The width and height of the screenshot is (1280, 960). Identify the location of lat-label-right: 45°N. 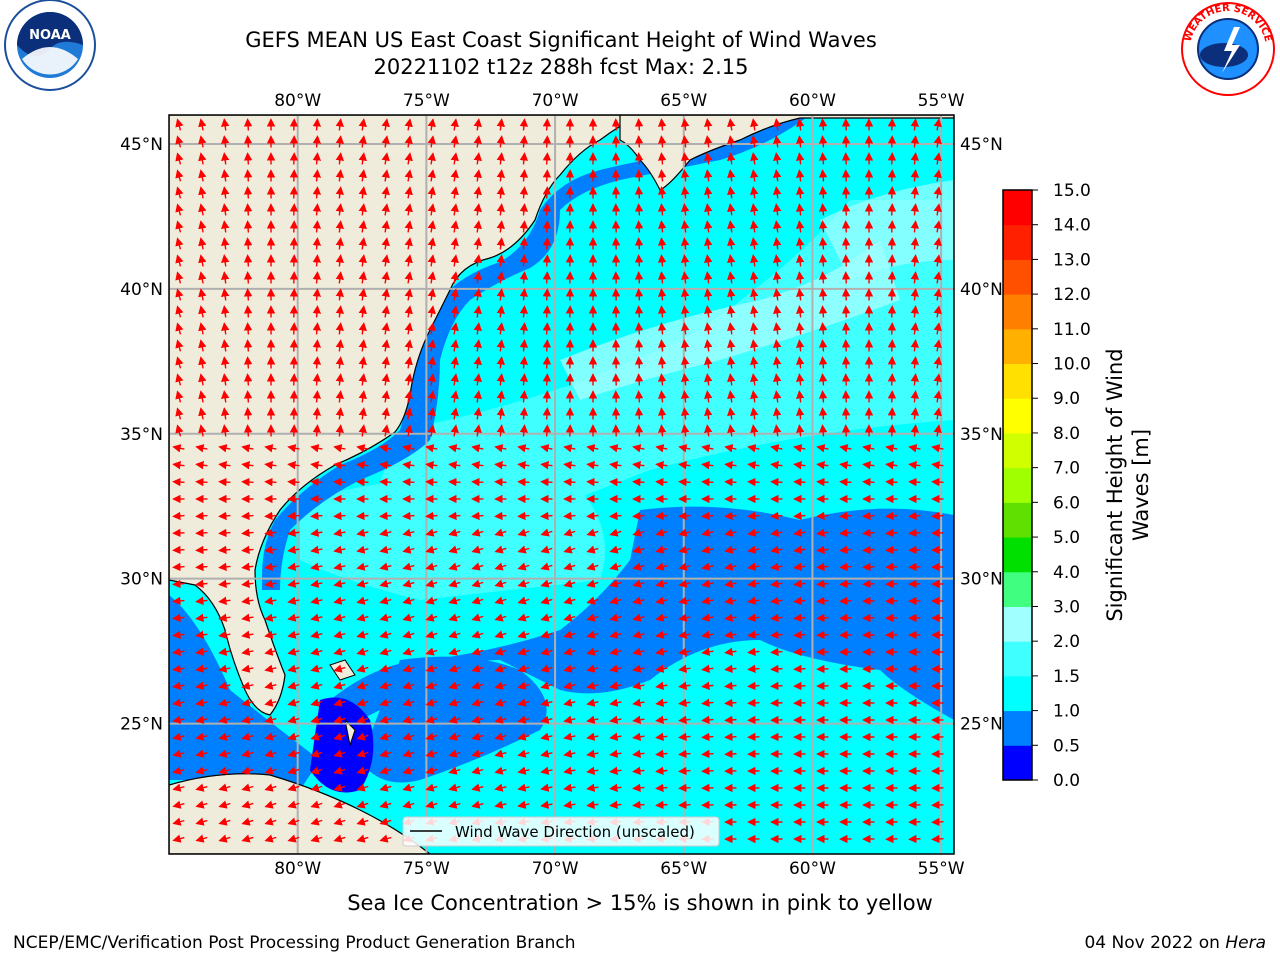
(981, 145).